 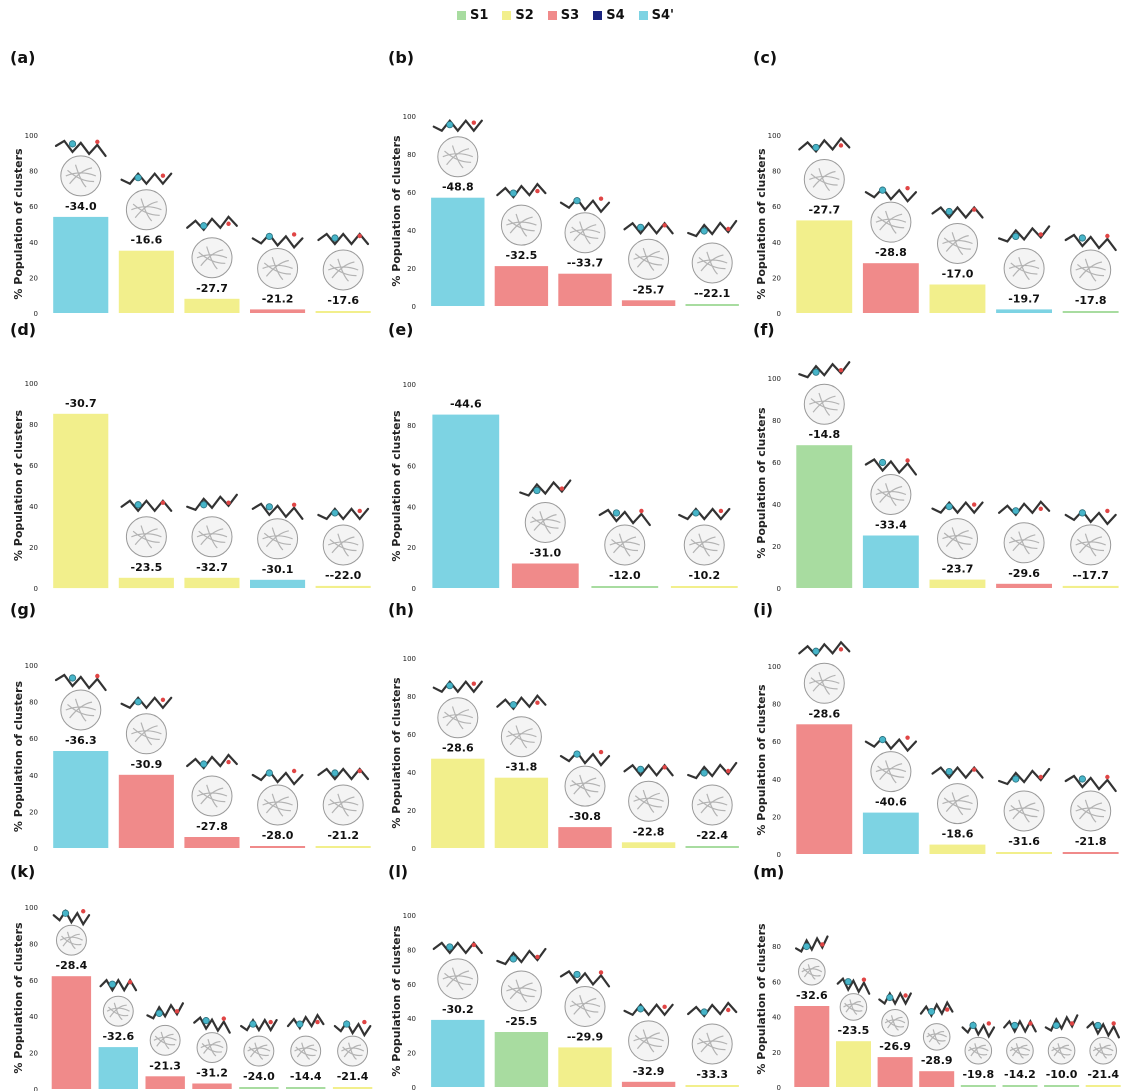 What do you see at coordinates (1024, 298) in the screenshot?
I see `data-label: -19.7` at bounding box center [1024, 298].